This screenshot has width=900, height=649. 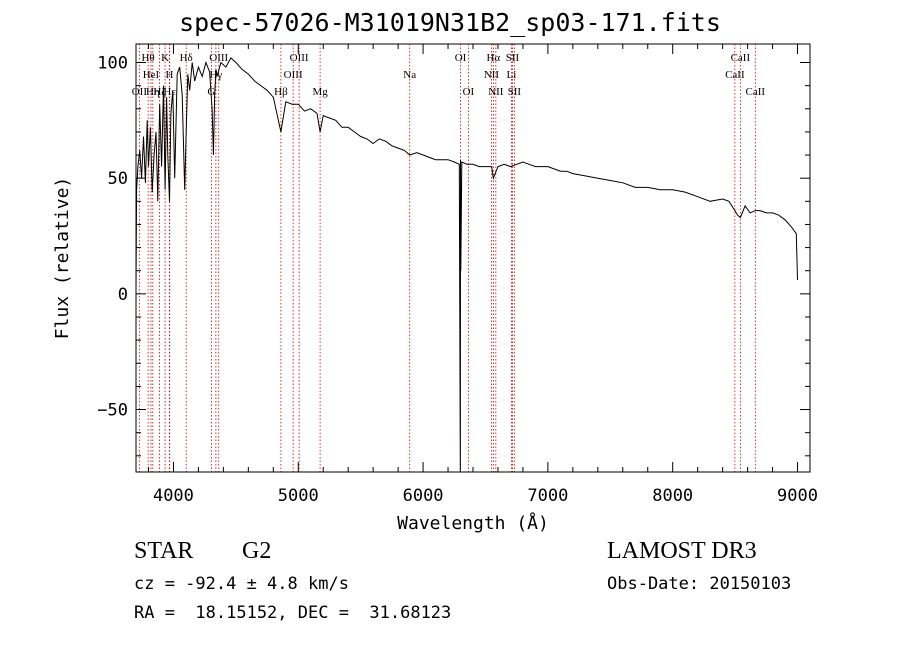 I want to click on y-tick-label: 50, so click(x=118, y=179).